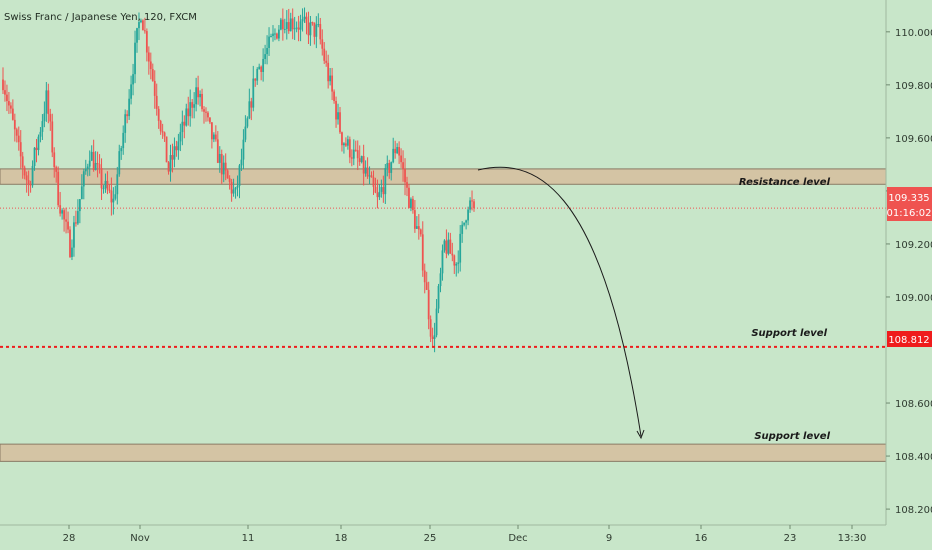 This screenshot has height=550, width=932. I want to click on y-tick-label: 109.000, so click(913, 298).